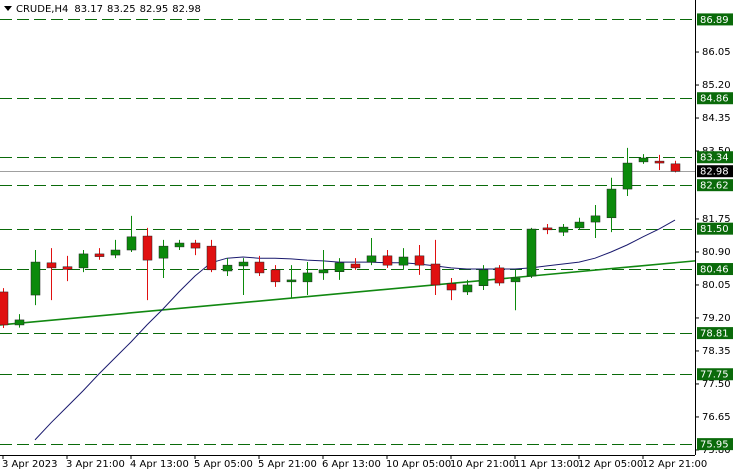 This screenshot has width=735, height=474. I want to click on last-price-box, so click(715, 171).